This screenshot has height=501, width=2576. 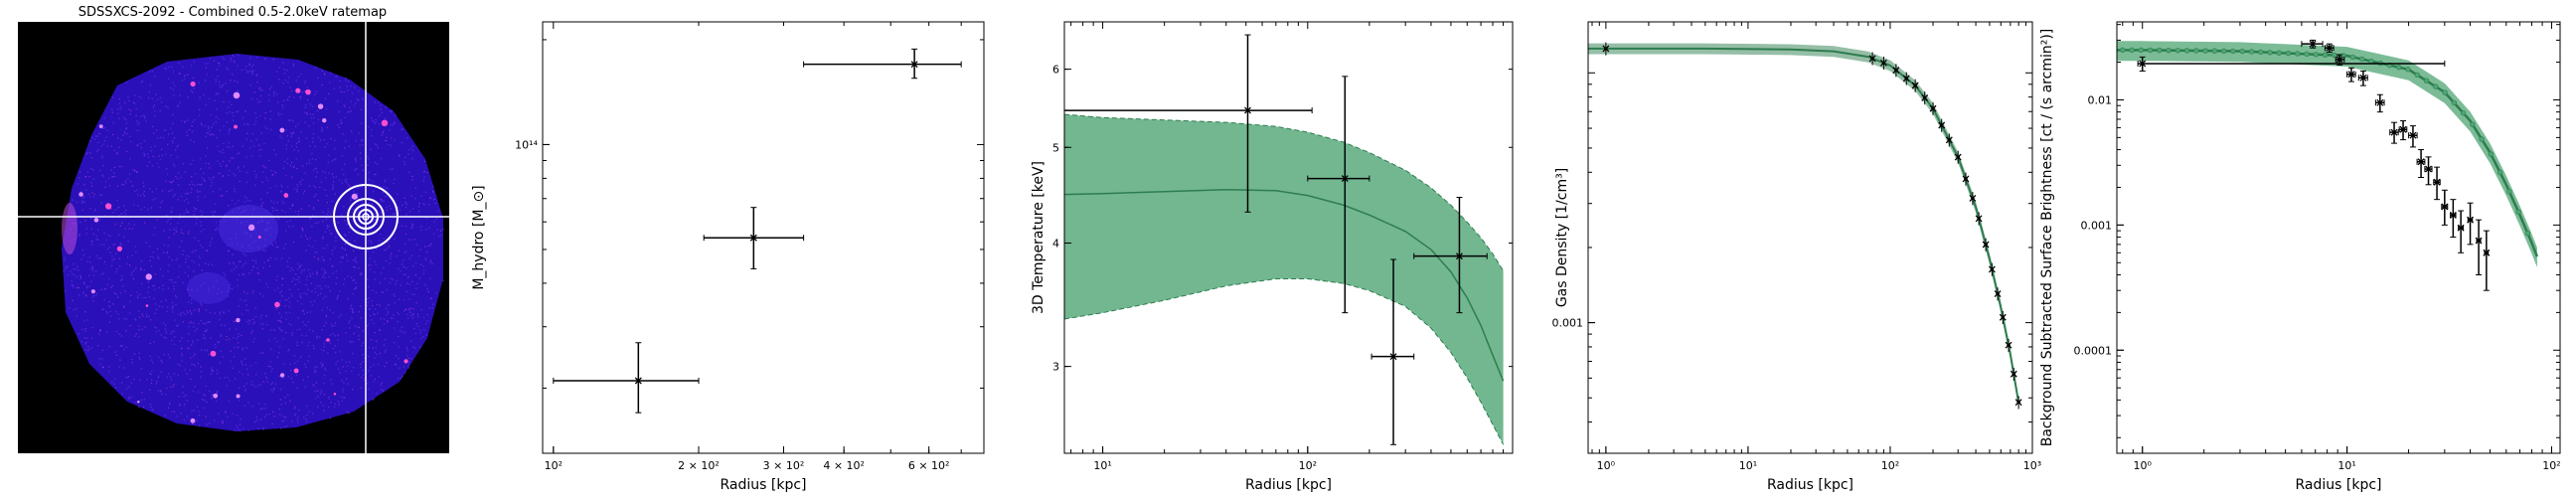 I want to click on edge-emission, so click(x=70, y=228).